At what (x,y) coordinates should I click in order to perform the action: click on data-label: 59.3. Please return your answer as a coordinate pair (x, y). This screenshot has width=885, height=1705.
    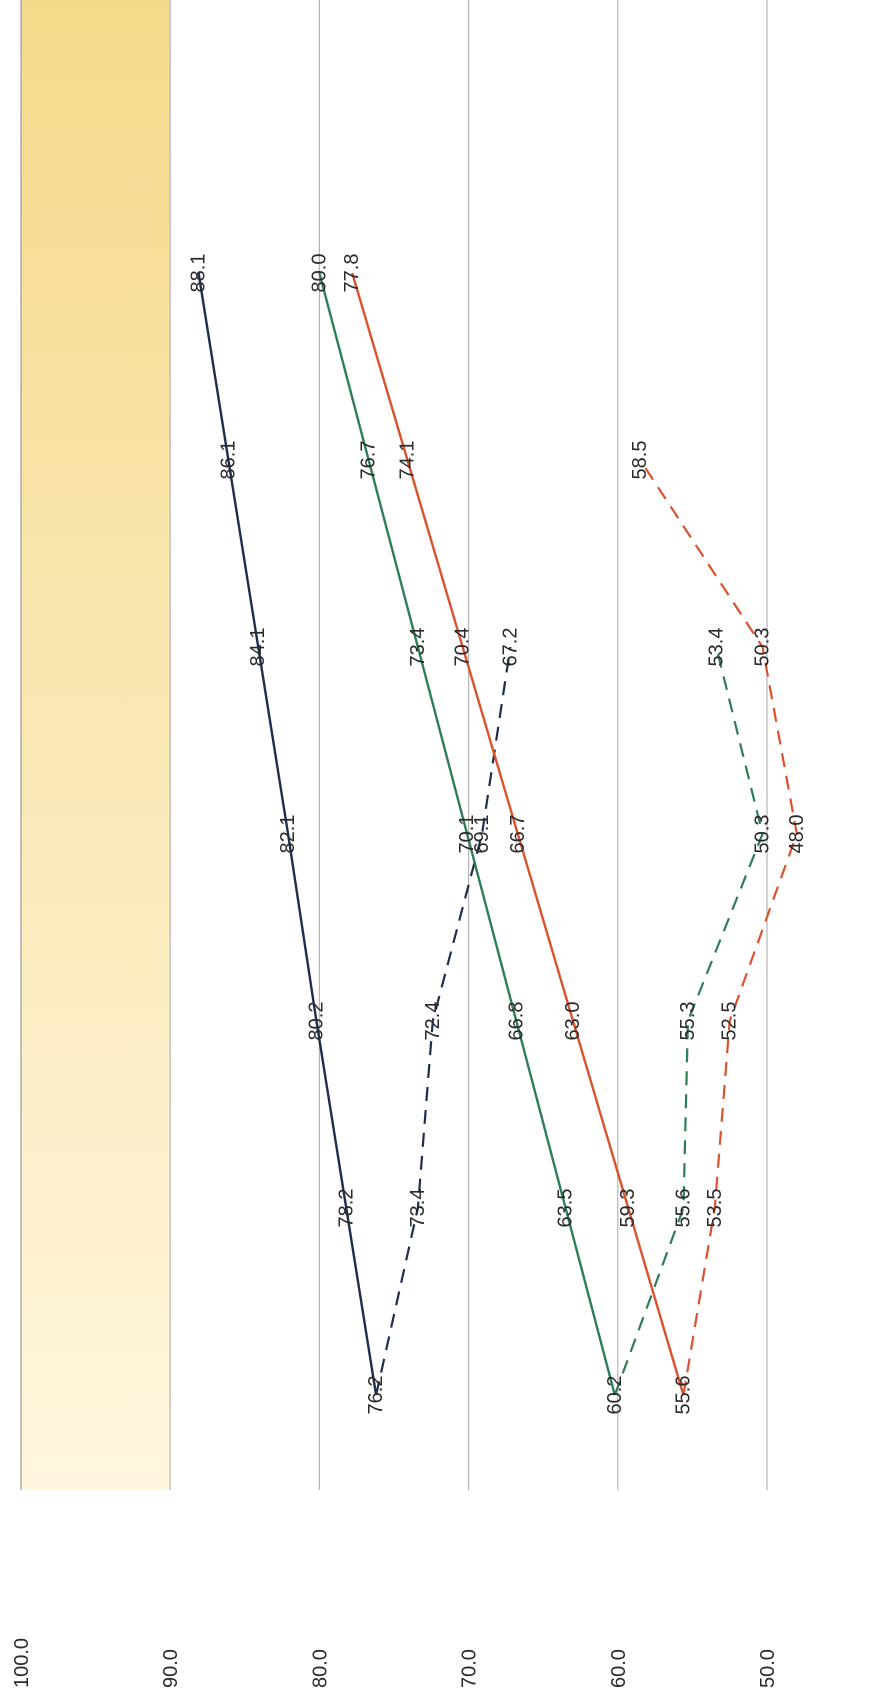
    Looking at the image, I should click on (628, 1208).